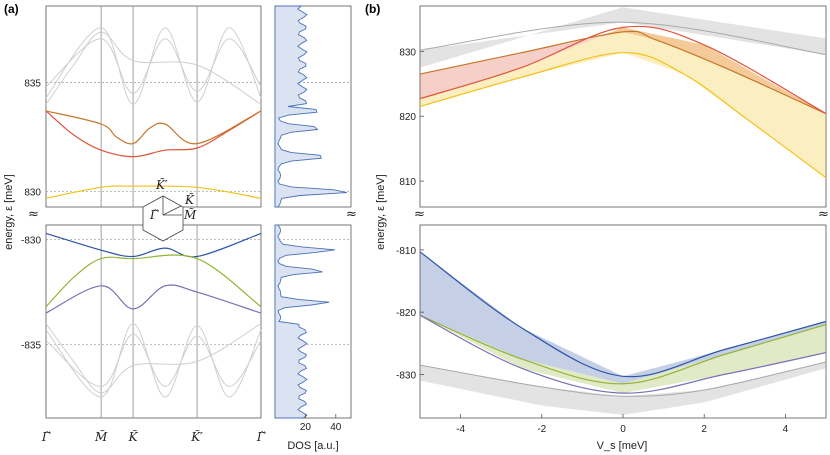  I want to click on b-y-tick-label: -810, so click(406, 251).